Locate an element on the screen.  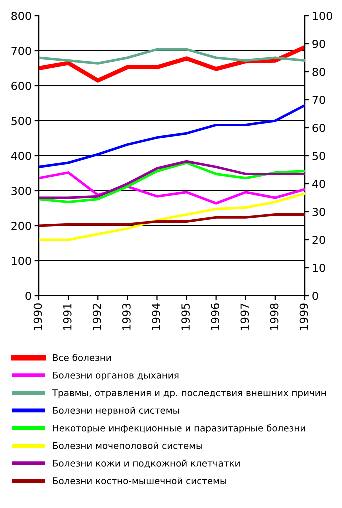
x-tick-label: 1997 is located at coordinates (245, 317).